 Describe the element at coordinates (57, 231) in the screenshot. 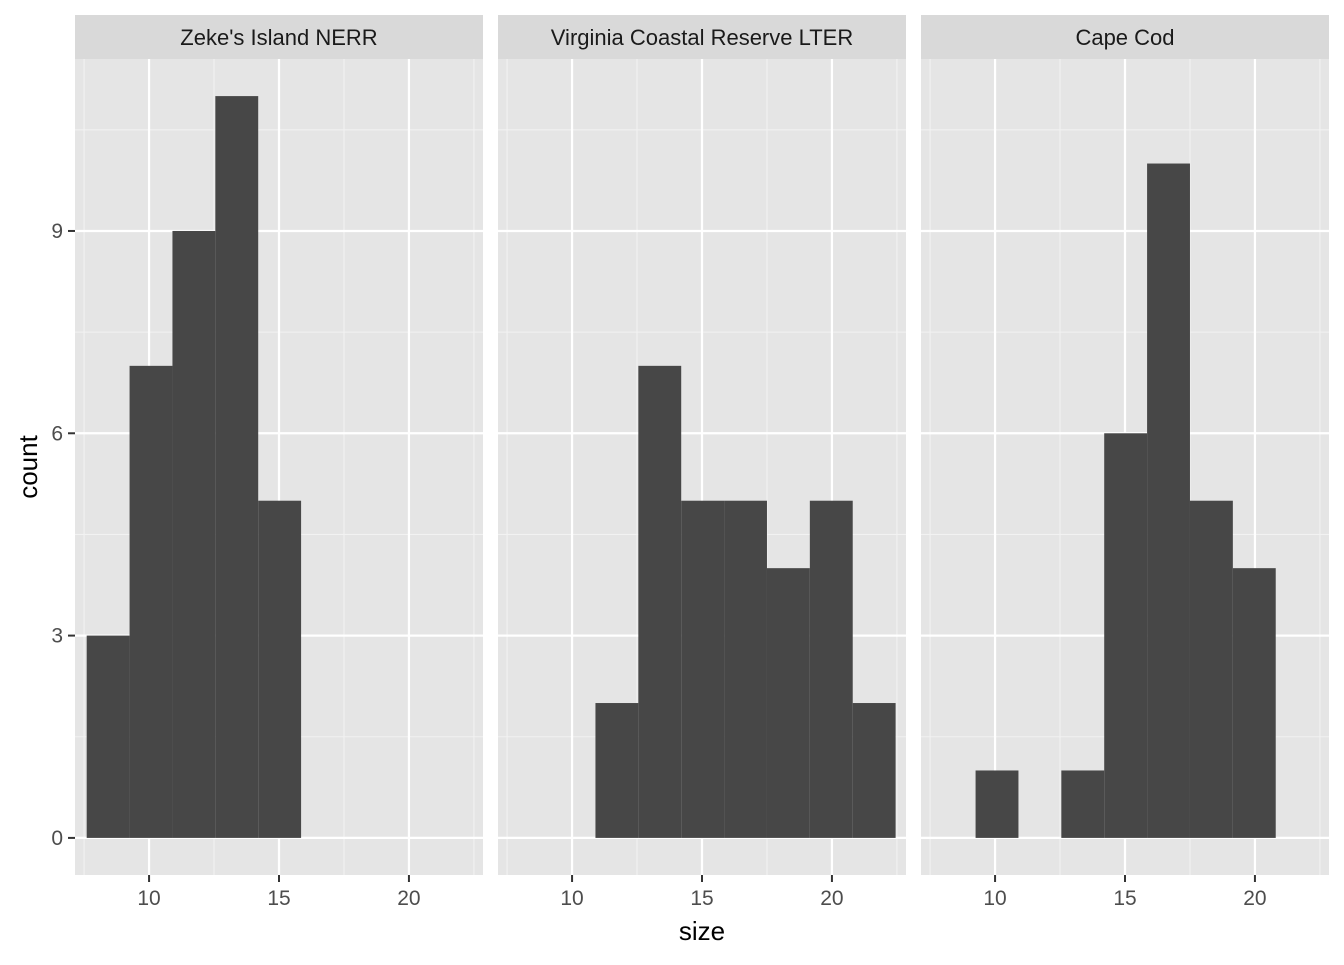

I see `y-tick-label: 9` at that location.